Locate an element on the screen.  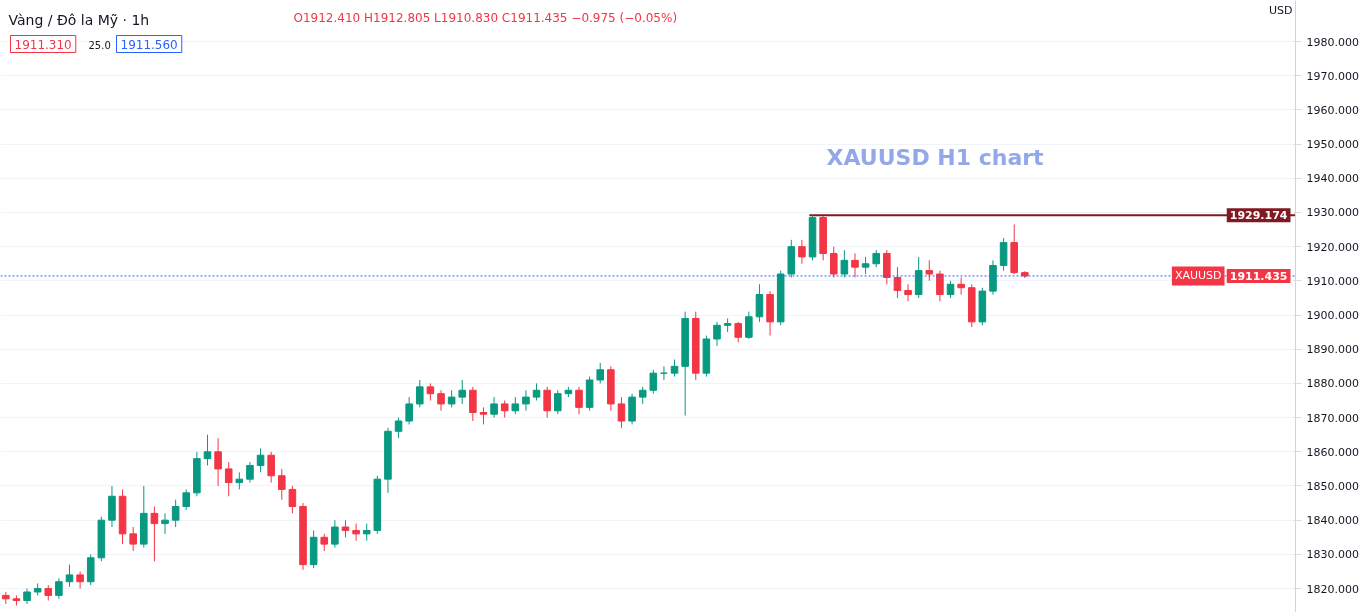
y-tick-label: 1910.000 is located at coordinates (1332, 281).